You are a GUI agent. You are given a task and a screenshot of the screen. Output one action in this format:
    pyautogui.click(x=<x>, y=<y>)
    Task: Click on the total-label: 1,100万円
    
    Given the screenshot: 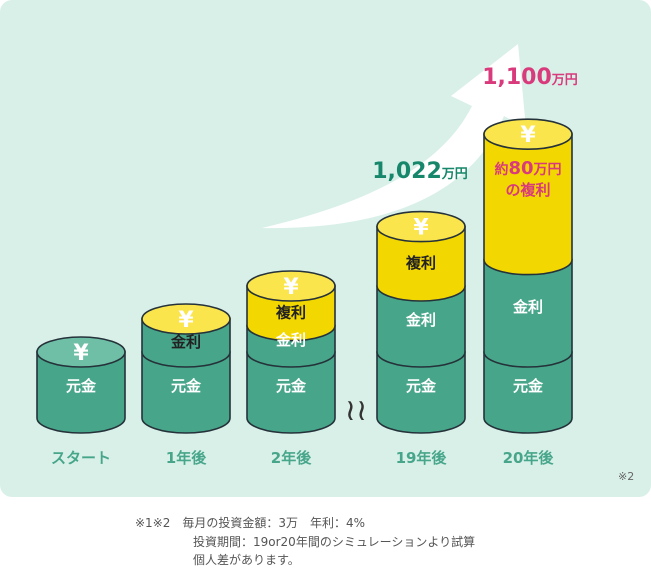 What is the action you would take?
    pyautogui.click(x=530, y=77)
    